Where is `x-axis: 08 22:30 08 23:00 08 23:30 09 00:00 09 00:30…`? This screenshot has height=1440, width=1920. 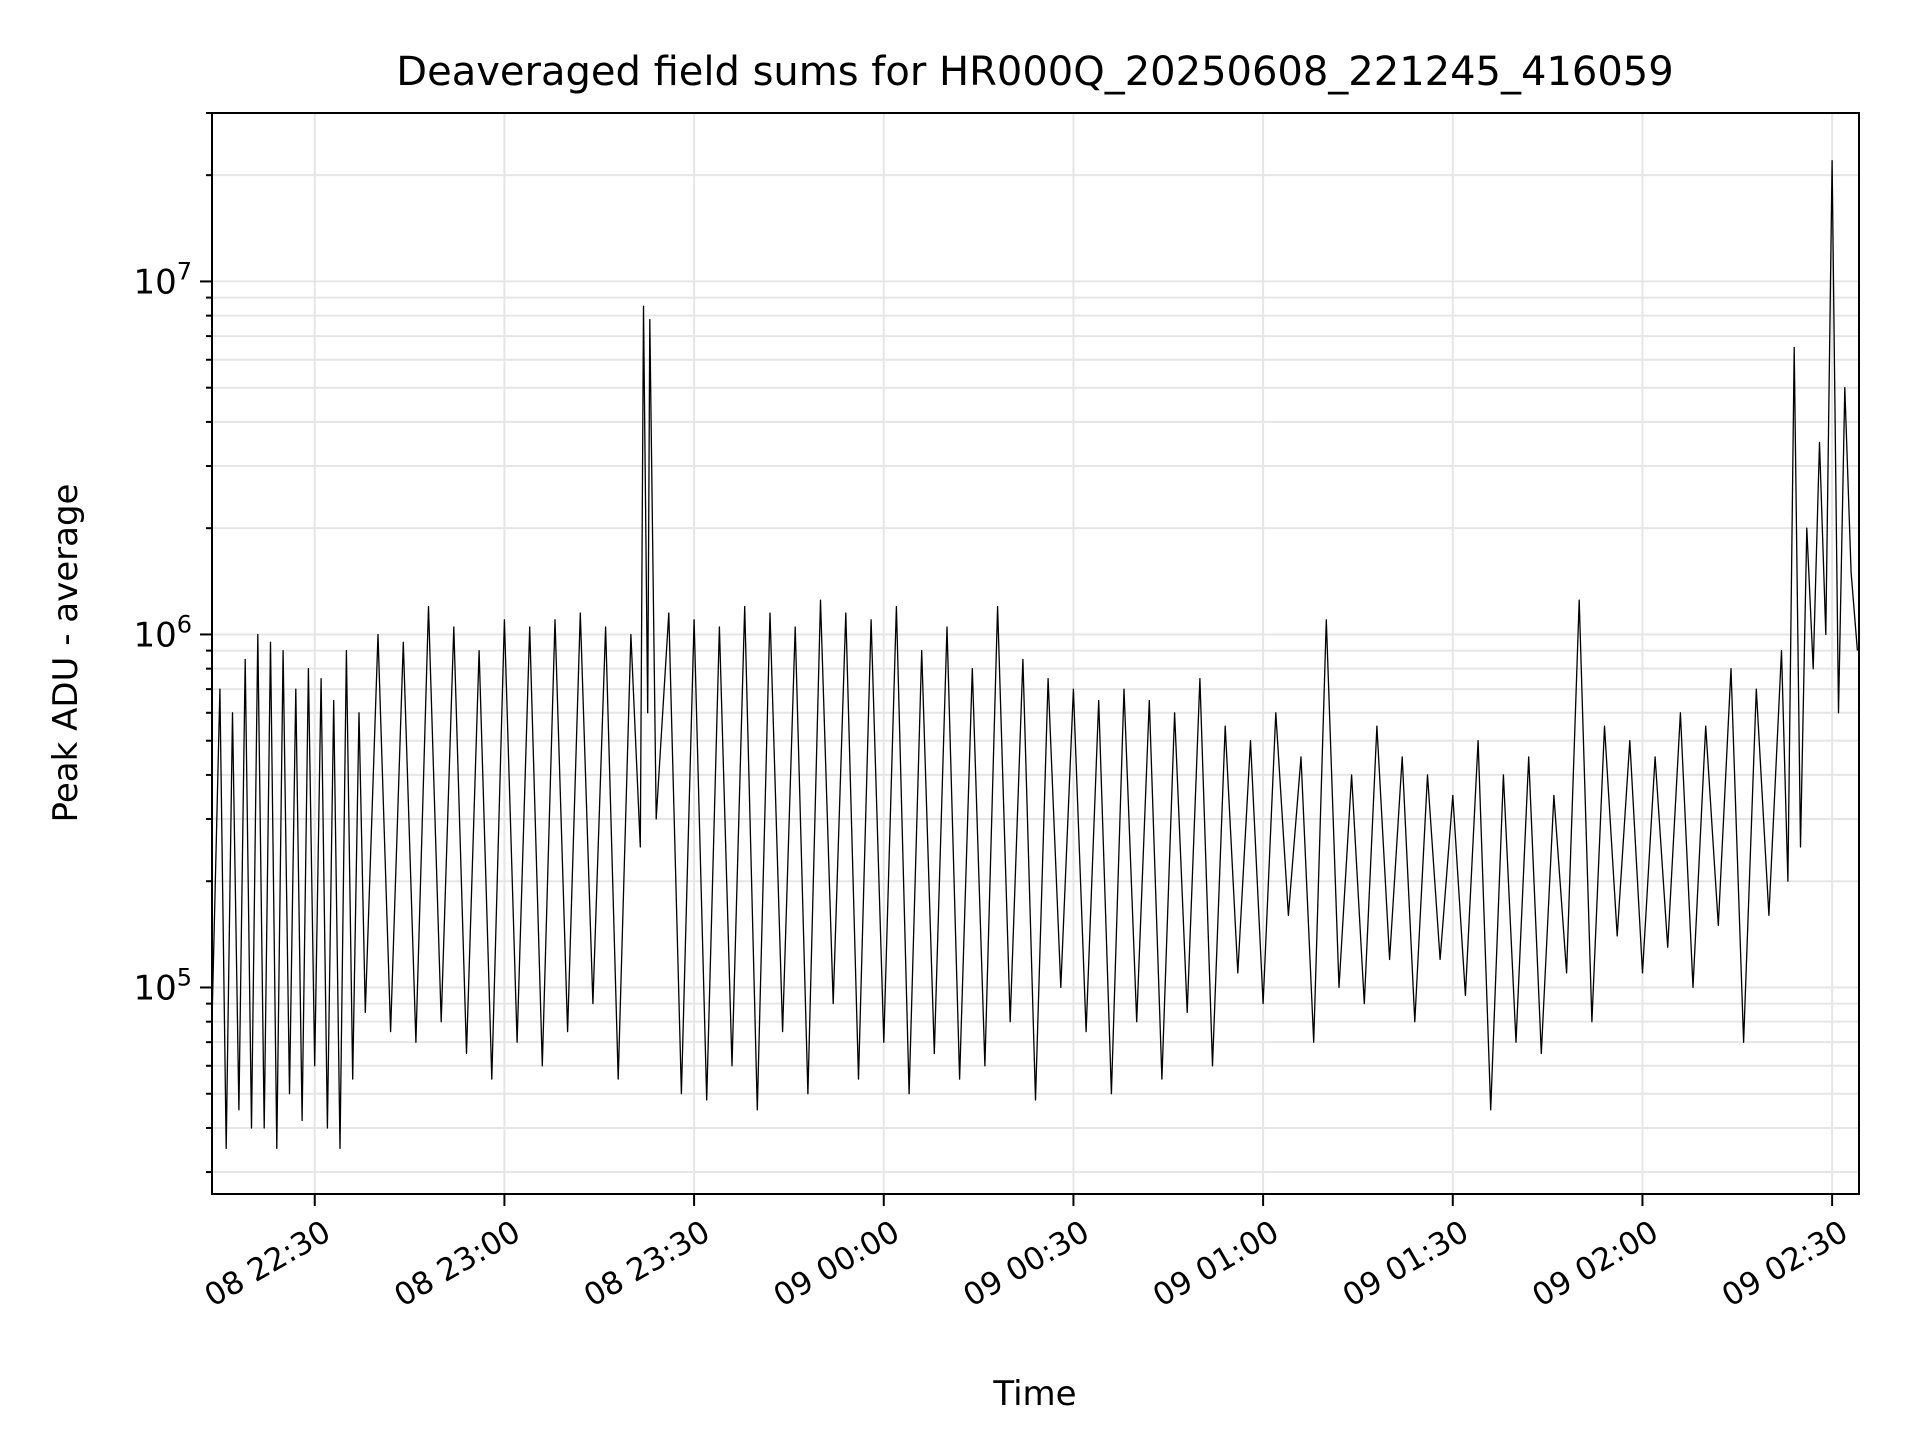
x-axis: 08 22:30 08 23:00 08 23:30 09 00:00 09 00:30… is located at coordinates (1026, 1254).